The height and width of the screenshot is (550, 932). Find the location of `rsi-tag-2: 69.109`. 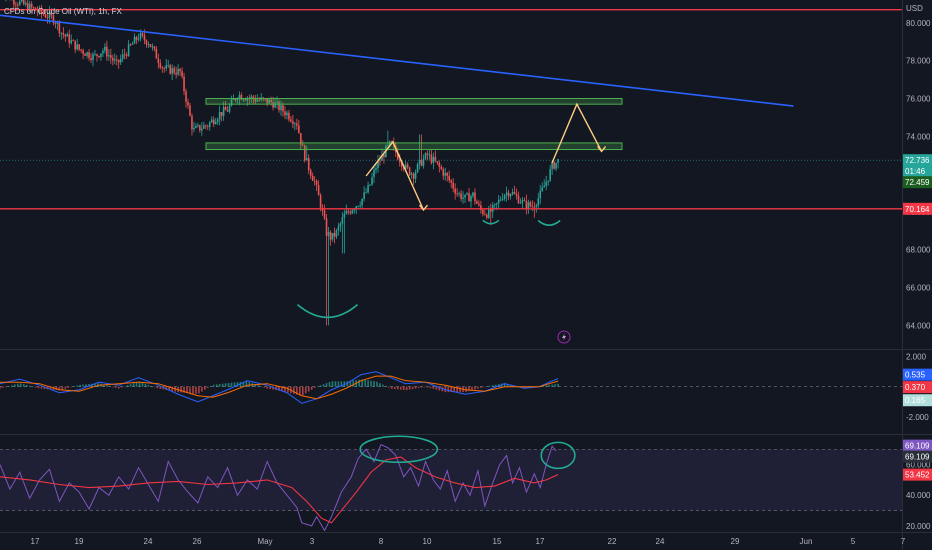

rsi-tag-2: 69.109 is located at coordinates (917, 457).